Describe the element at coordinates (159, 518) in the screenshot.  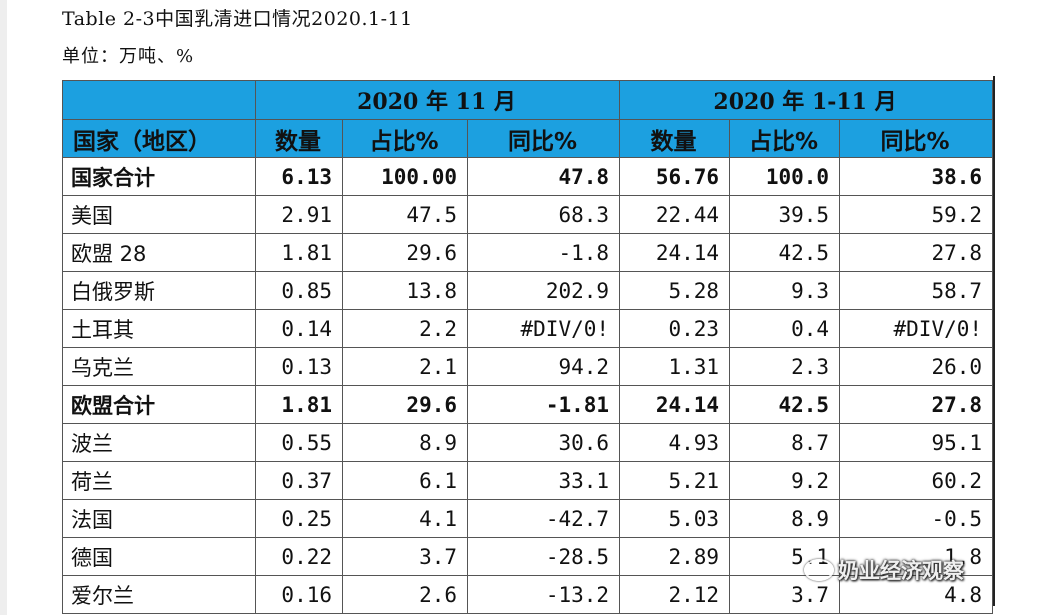
I see `region-cell: 法国` at that location.